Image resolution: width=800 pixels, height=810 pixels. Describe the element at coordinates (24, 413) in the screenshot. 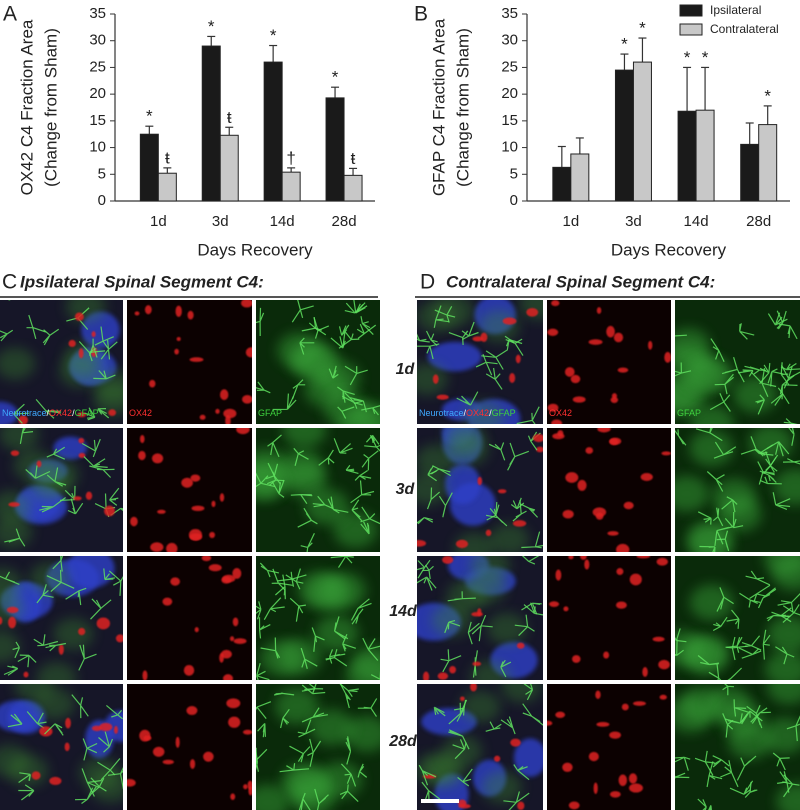

I see `channel-label-part: Neurotrace` at that location.